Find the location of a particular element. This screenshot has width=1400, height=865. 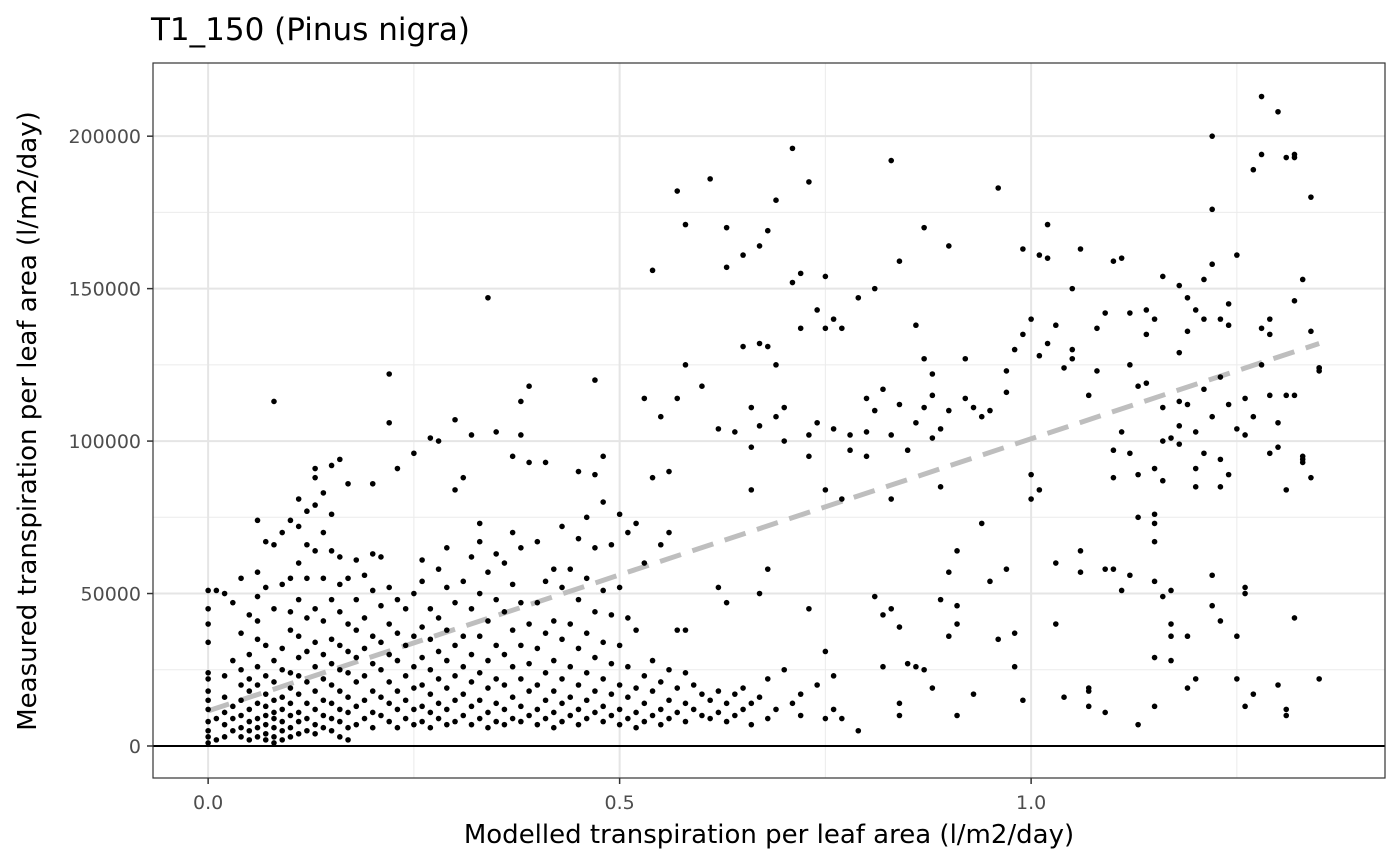

chart-title: T1_150 (Pinus nigra) is located at coordinates (310, 30).